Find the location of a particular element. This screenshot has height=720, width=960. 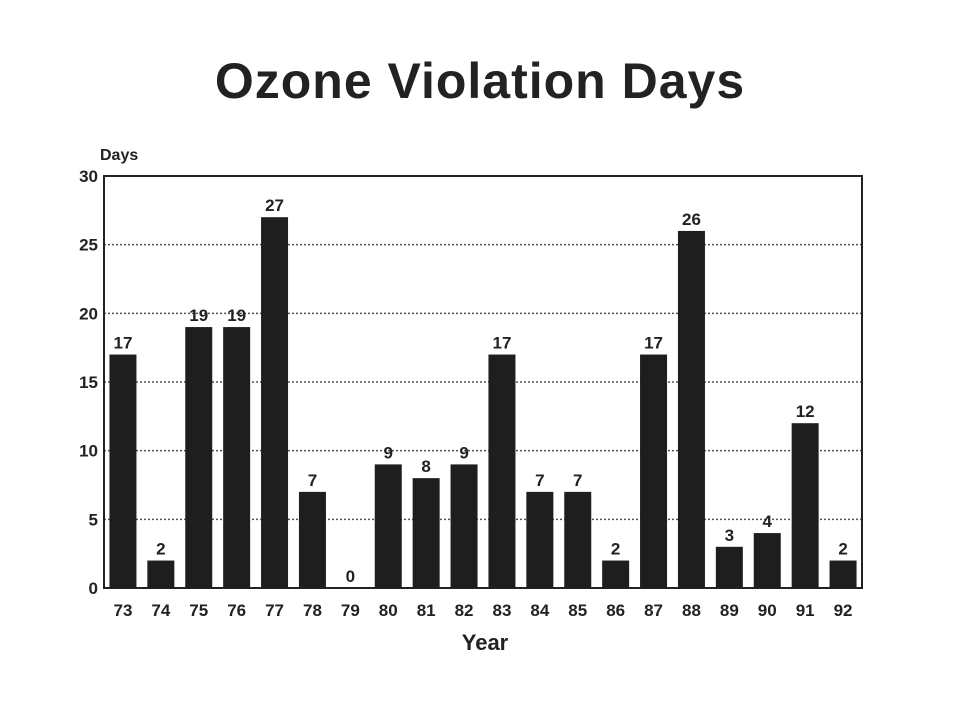

x-tick-label: 73 is located at coordinates (122, 610).